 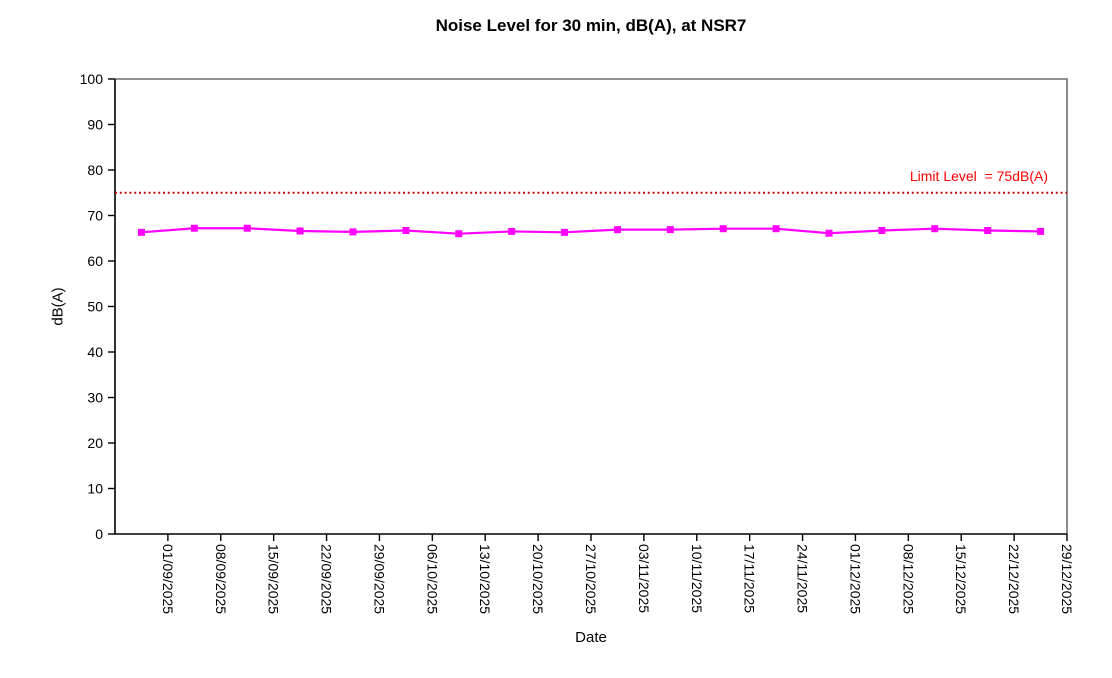 What do you see at coordinates (591, 579) in the screenshot?
I see `x-tick-label: 27/10/2025` at bounding box center [591, 579].